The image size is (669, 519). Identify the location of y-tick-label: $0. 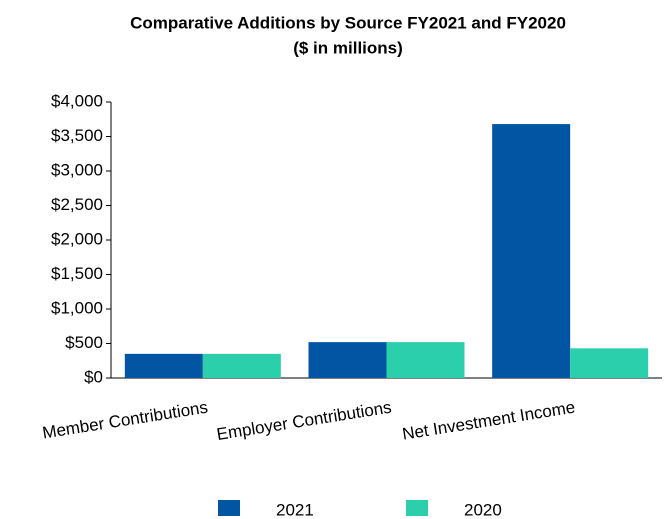
(93, 376).